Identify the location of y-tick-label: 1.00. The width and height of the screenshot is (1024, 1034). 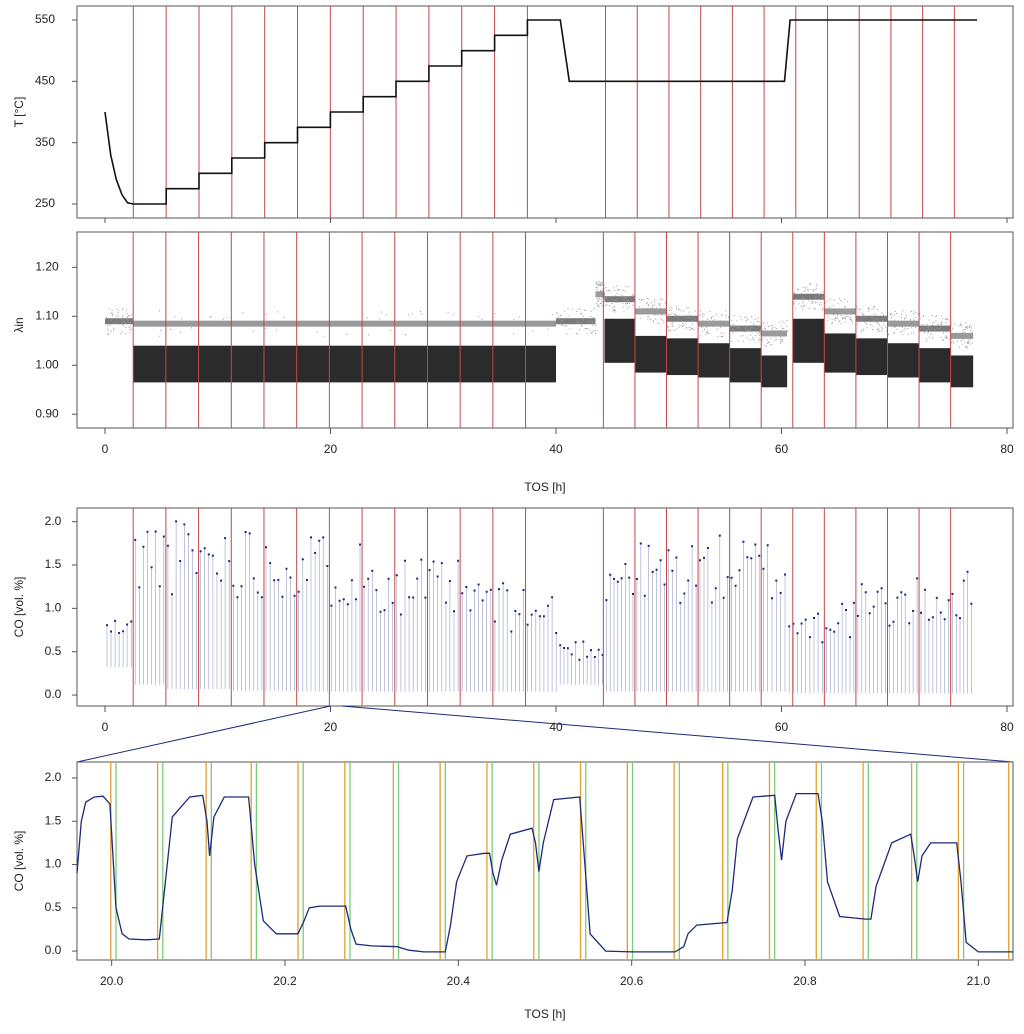
(47, 364).